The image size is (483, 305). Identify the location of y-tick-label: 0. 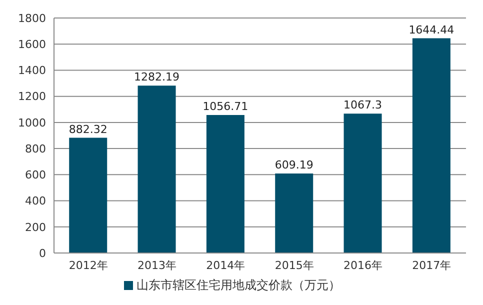
(42, 253).